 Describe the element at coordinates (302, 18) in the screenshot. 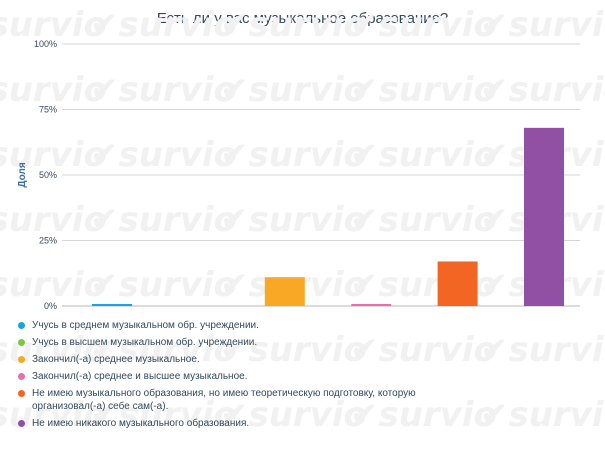

I see `chart-title: Есть ли у вас музыкальное образование?` at that location.